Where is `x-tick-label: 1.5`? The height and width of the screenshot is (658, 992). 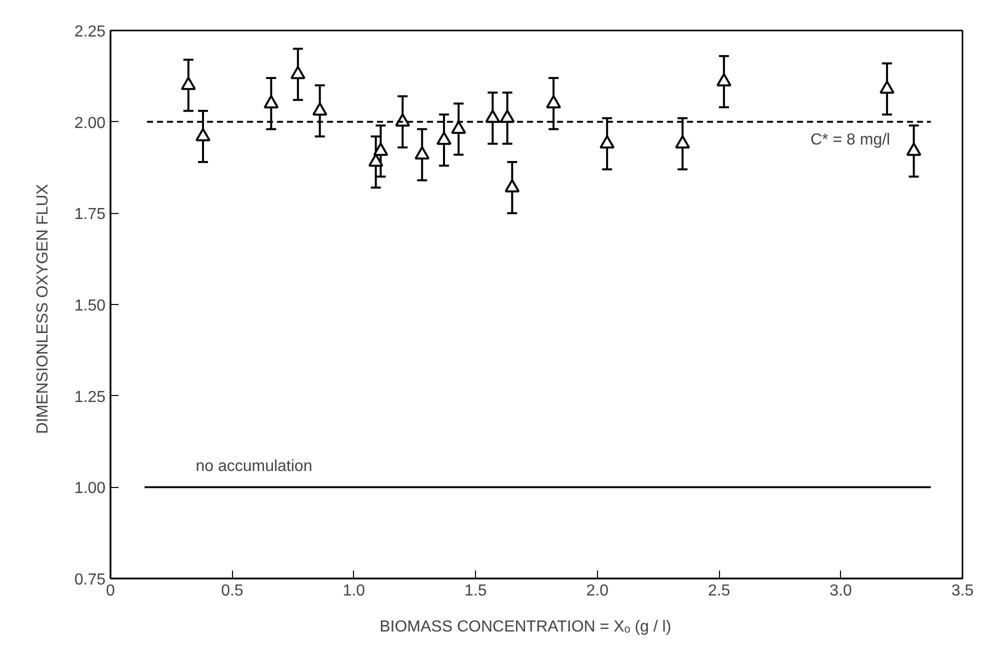 x-tick-label: 1.5 is located at coordinates (475, 591).